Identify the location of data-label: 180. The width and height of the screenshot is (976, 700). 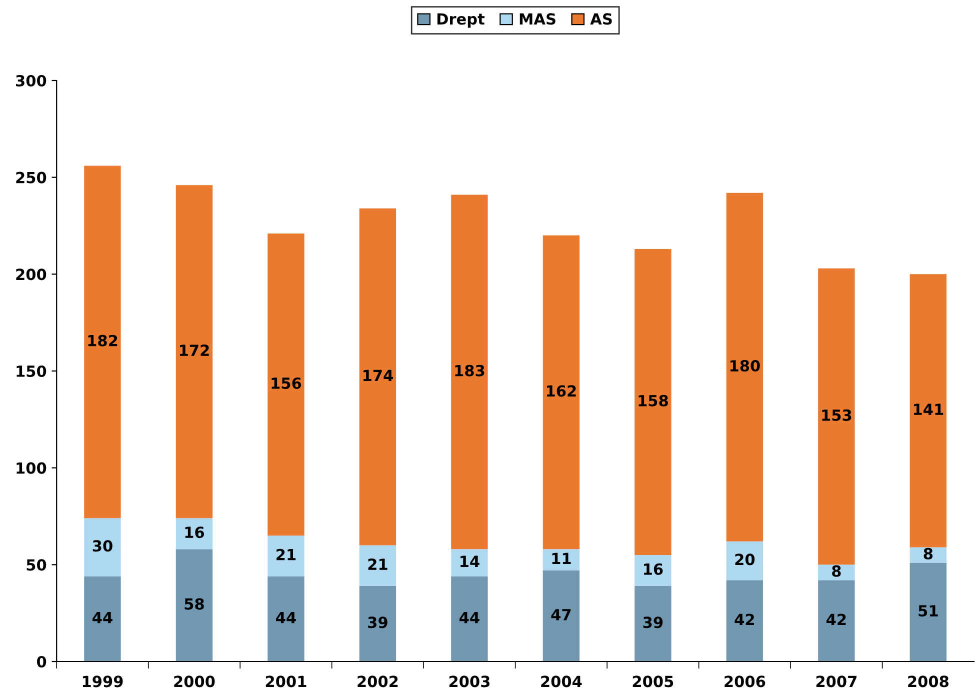
(745, 366).